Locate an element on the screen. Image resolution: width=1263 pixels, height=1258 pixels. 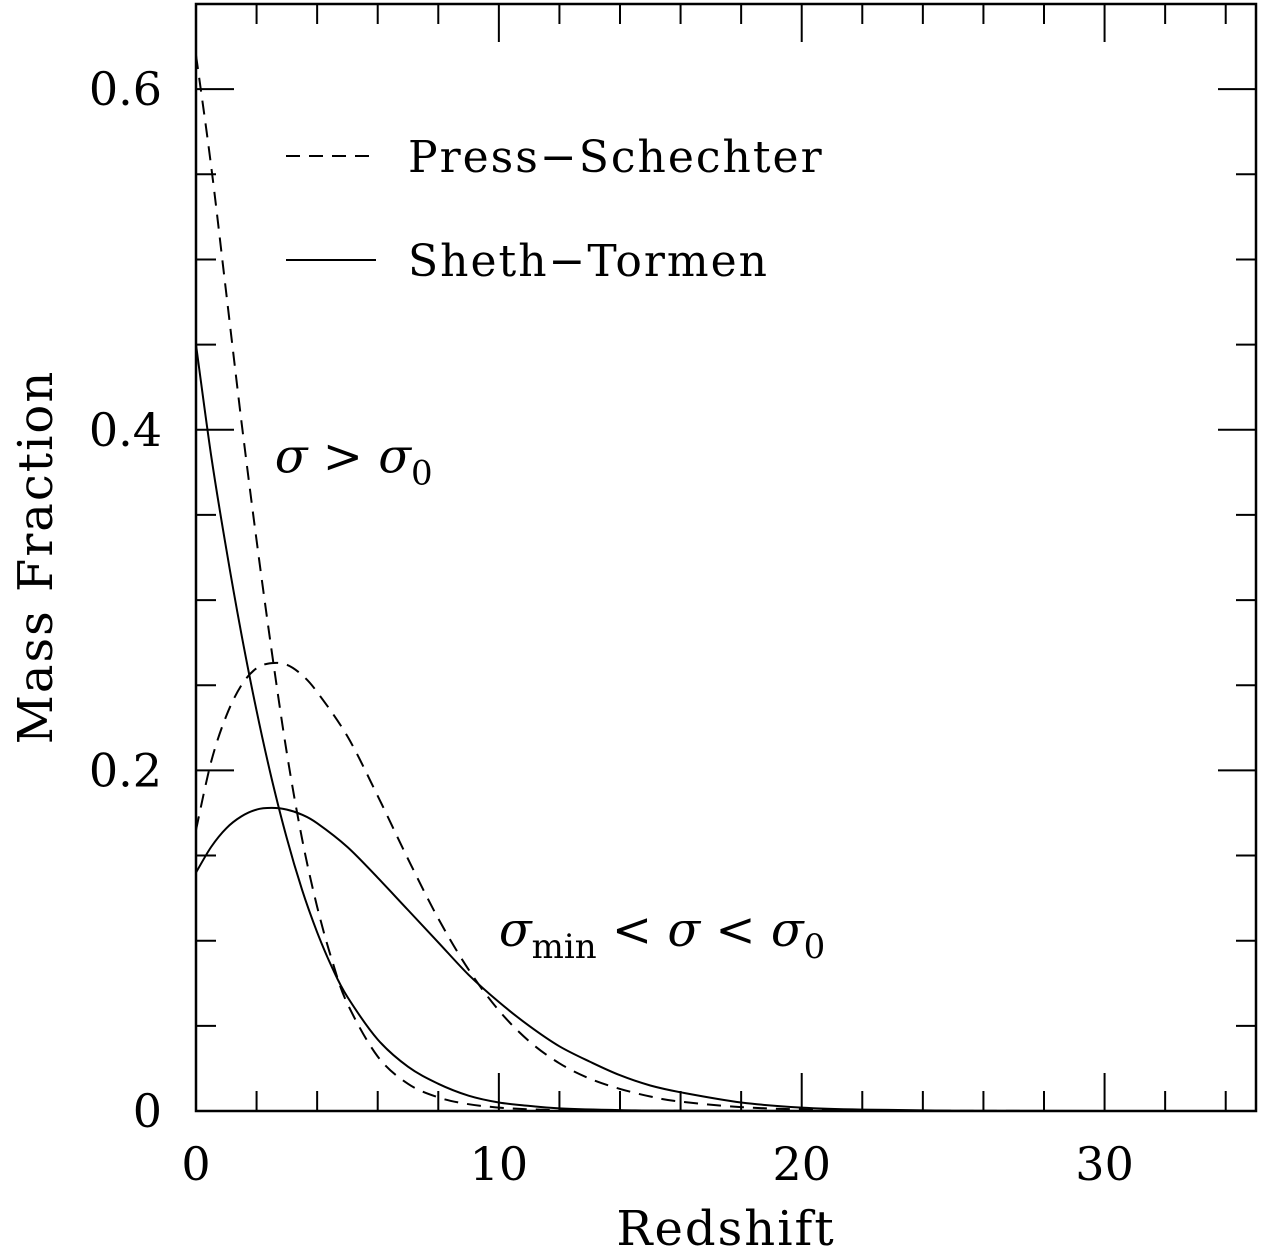
legend-label-sheth-tormen: Sheth−Tormen is located at coordinates (588, 261).